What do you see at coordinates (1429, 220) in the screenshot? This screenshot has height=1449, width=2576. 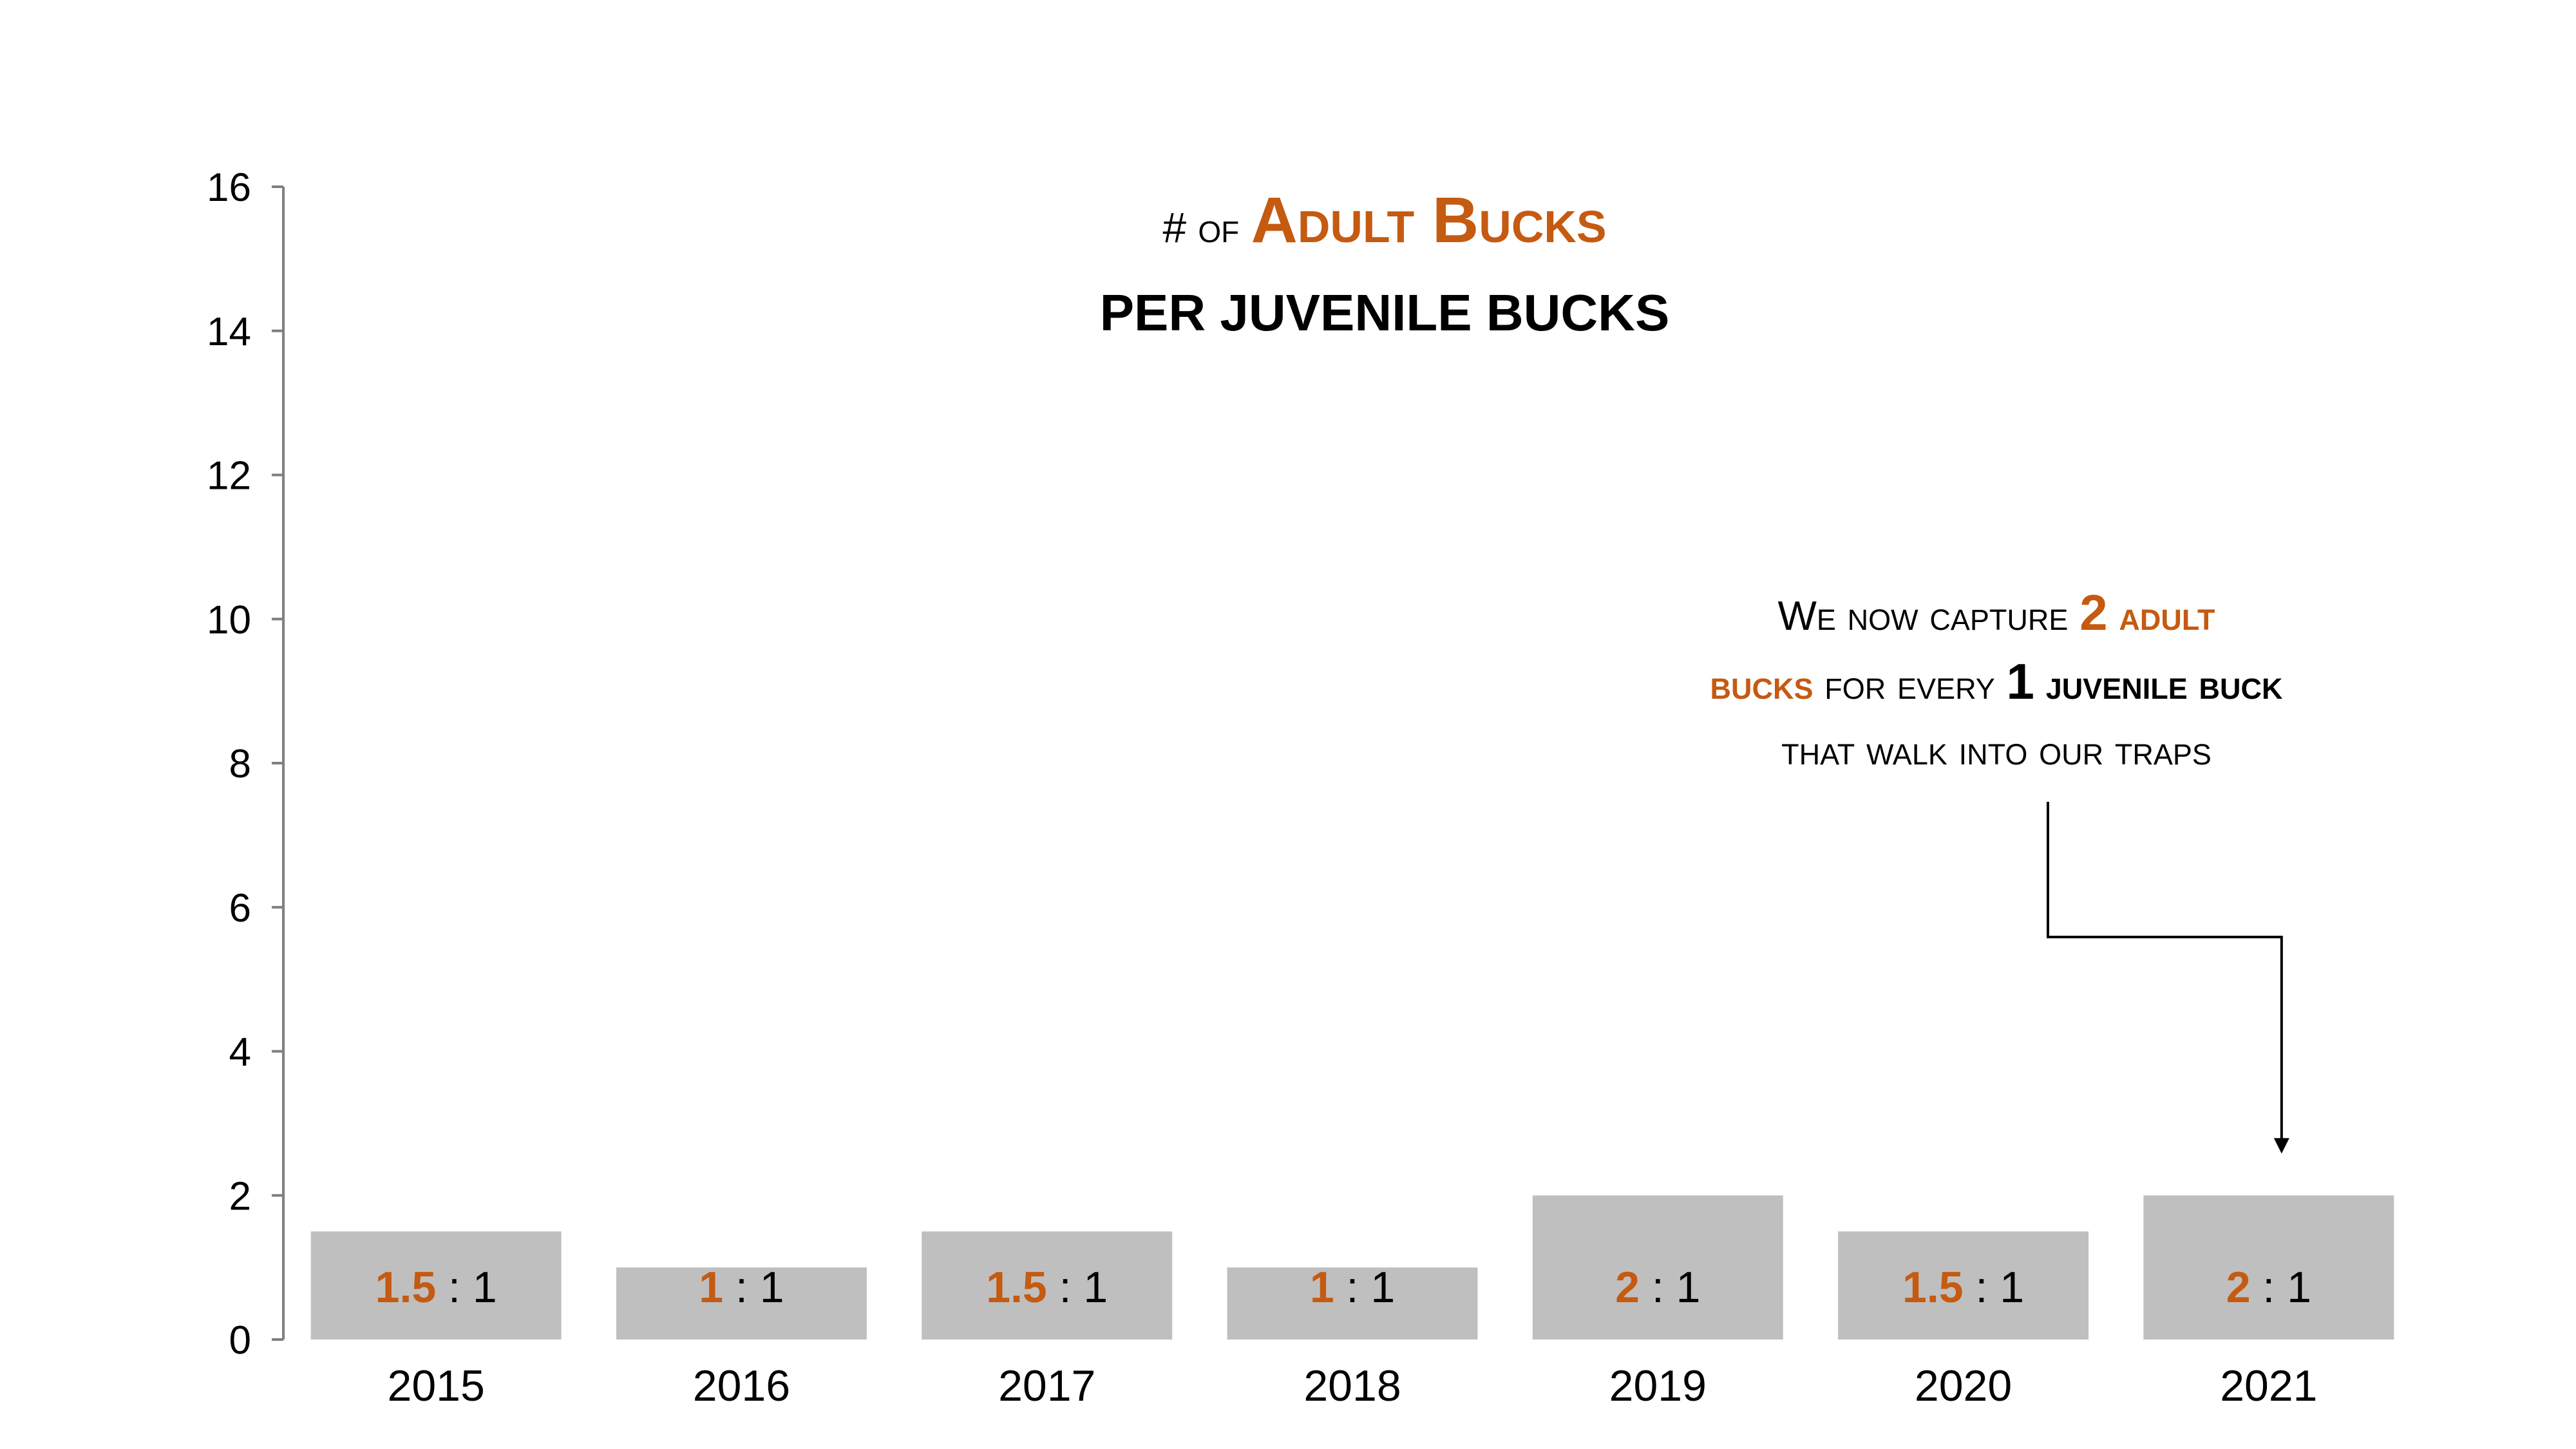 I see `title-highlight: Adult Bucks` at bounding box center [1429, 220].